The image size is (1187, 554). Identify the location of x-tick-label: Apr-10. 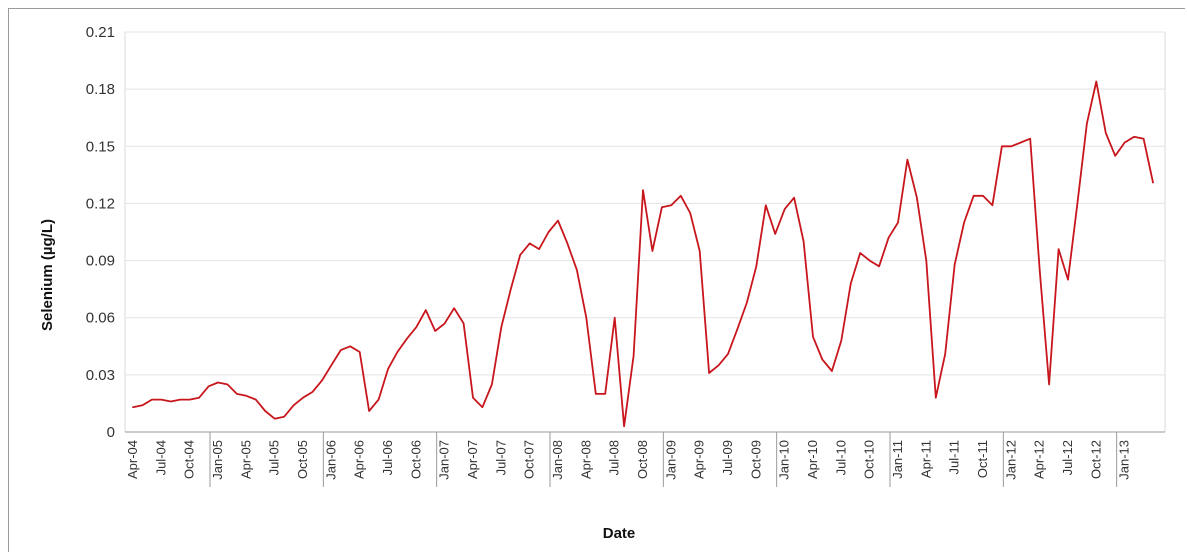
(812, 459).